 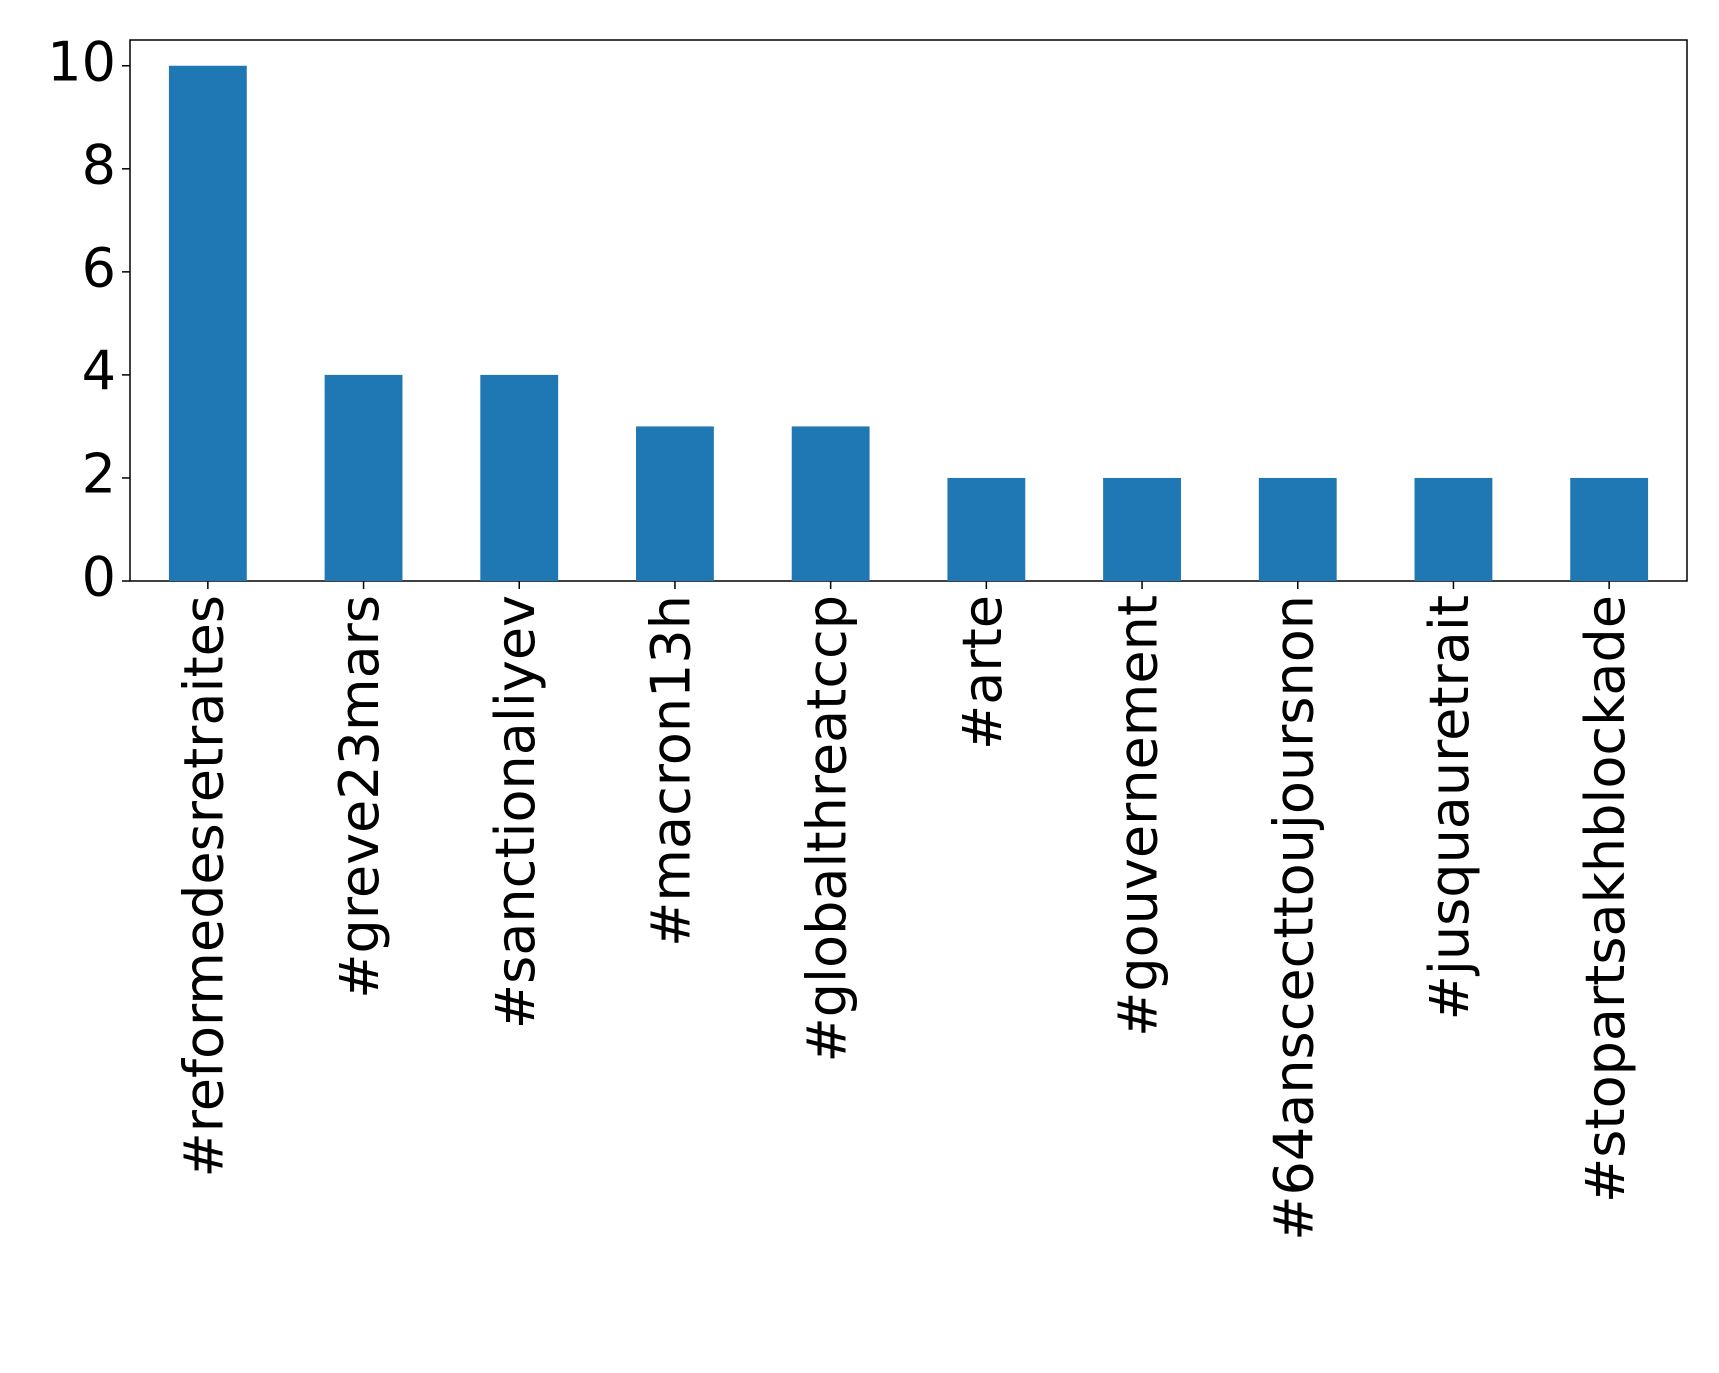 I want to click on x-tick-label: #reformedesretraites, so click(x=203, y=886).